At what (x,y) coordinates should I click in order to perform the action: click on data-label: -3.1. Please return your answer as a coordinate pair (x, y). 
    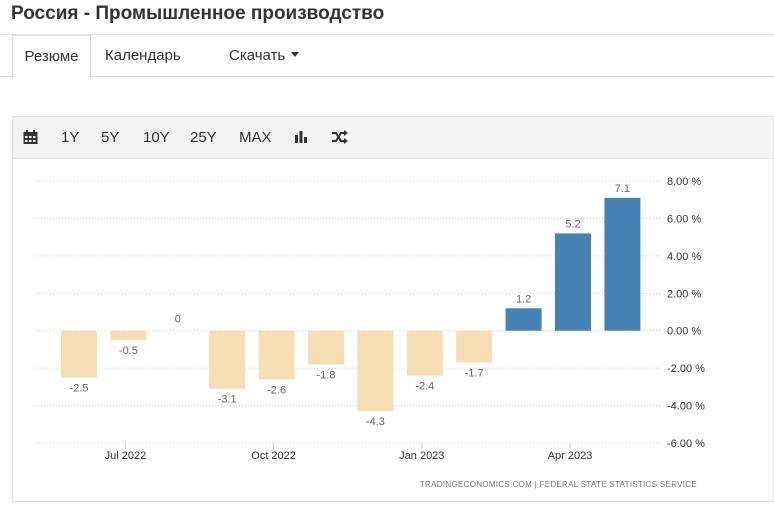
    Looking at the image, I should click on (227, 400).